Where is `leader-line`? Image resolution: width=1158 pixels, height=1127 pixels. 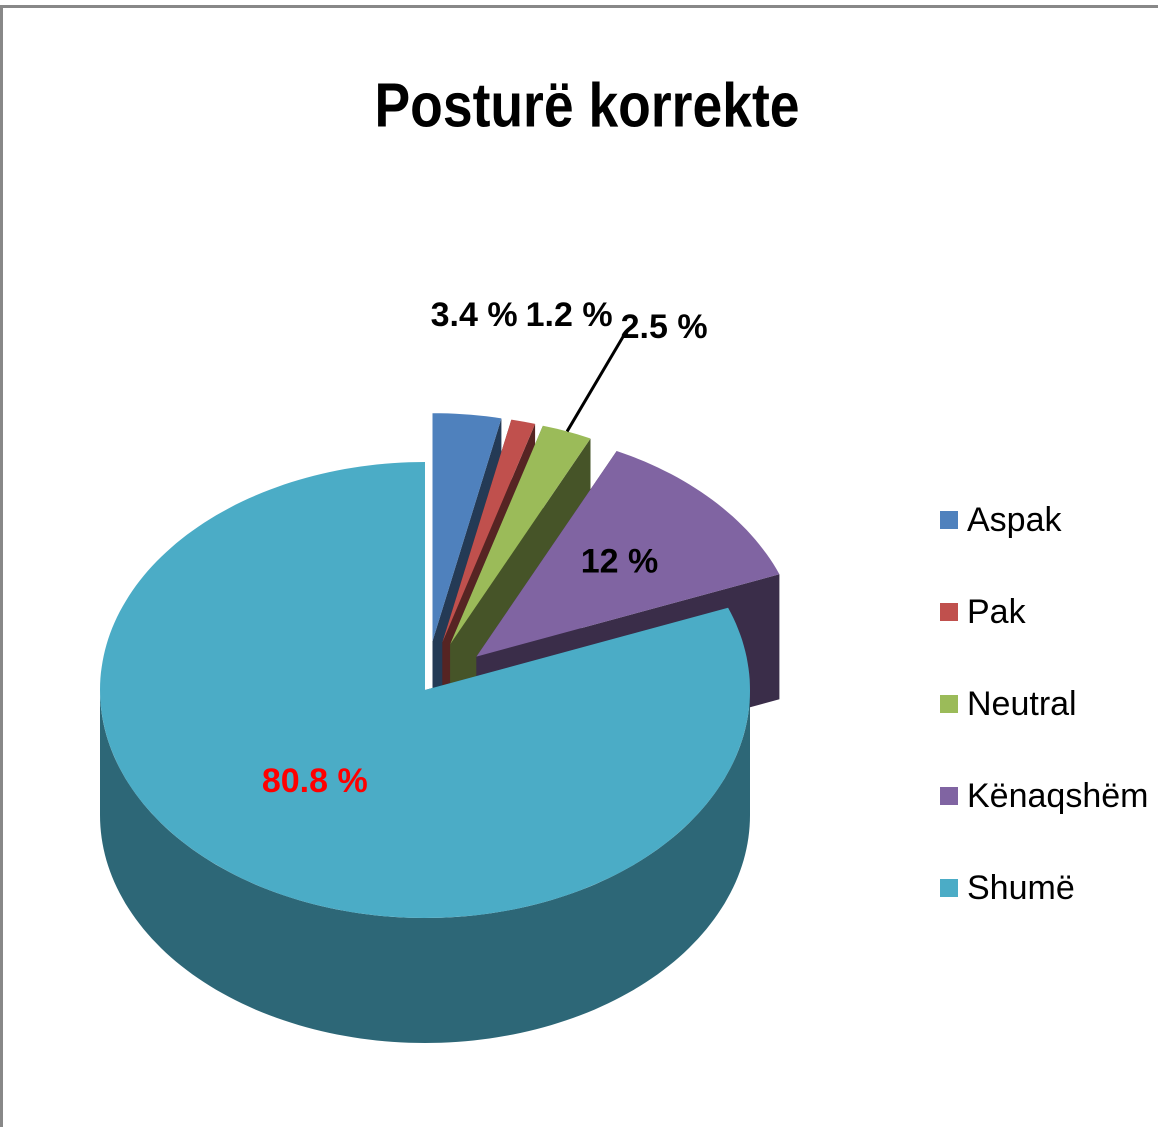
leader-line is located at coordinates (597, 383).